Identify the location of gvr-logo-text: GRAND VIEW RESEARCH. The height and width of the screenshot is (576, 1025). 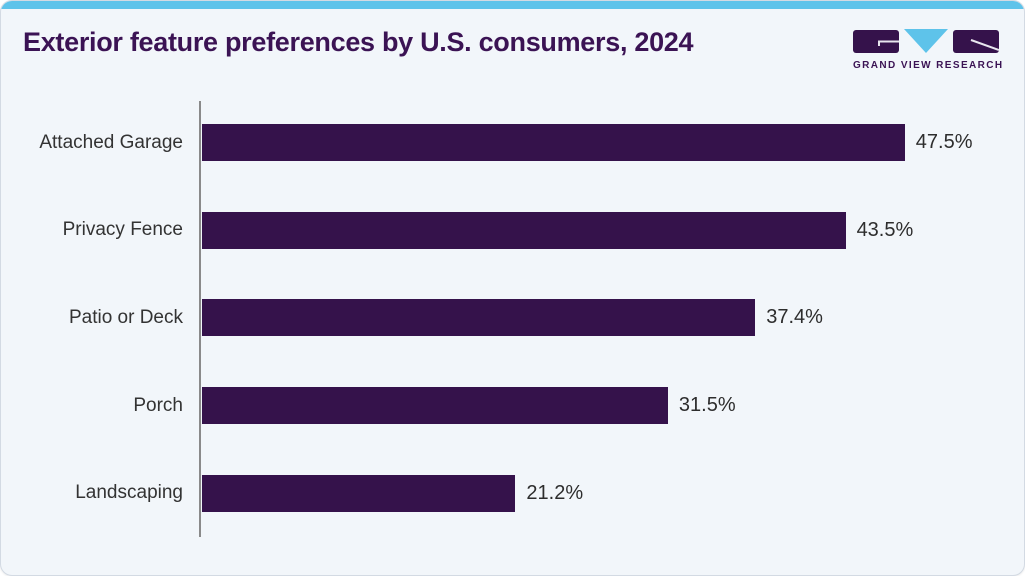
(928, 65).